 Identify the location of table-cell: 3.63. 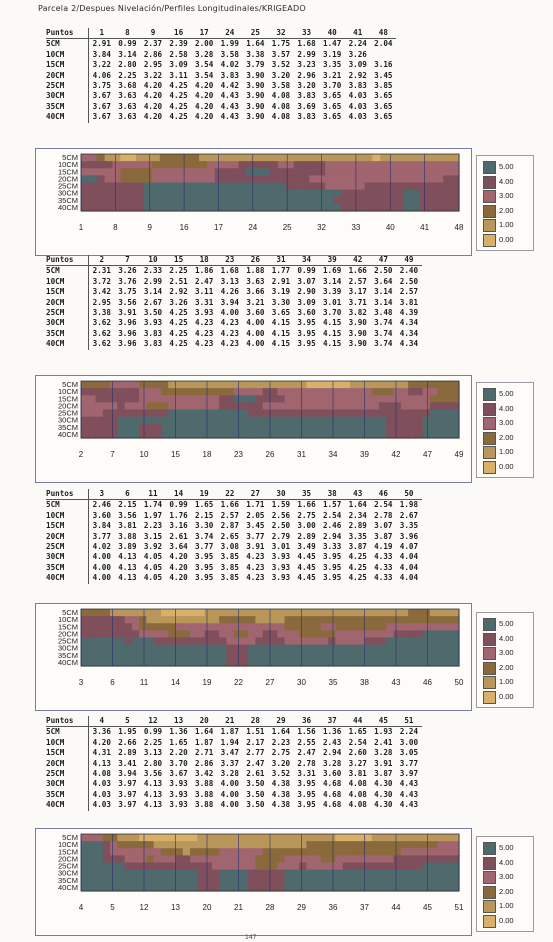
(127, 96).